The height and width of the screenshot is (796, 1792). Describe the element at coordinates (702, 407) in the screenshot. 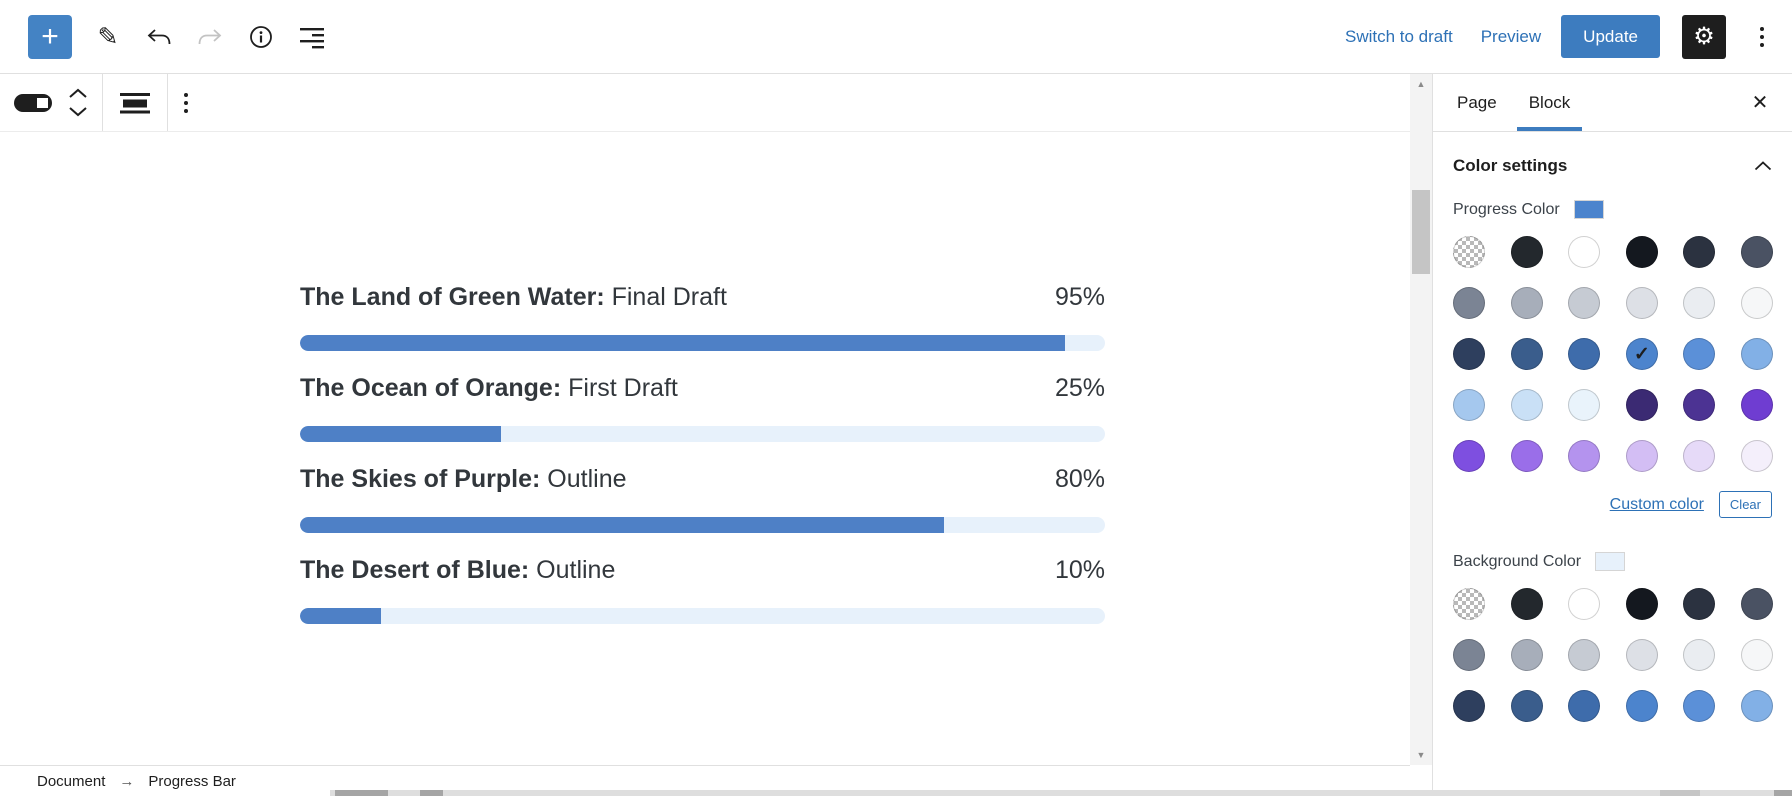

I see `progress-bar-row: The Ocean of Orange: First Draft 25%` at that location.